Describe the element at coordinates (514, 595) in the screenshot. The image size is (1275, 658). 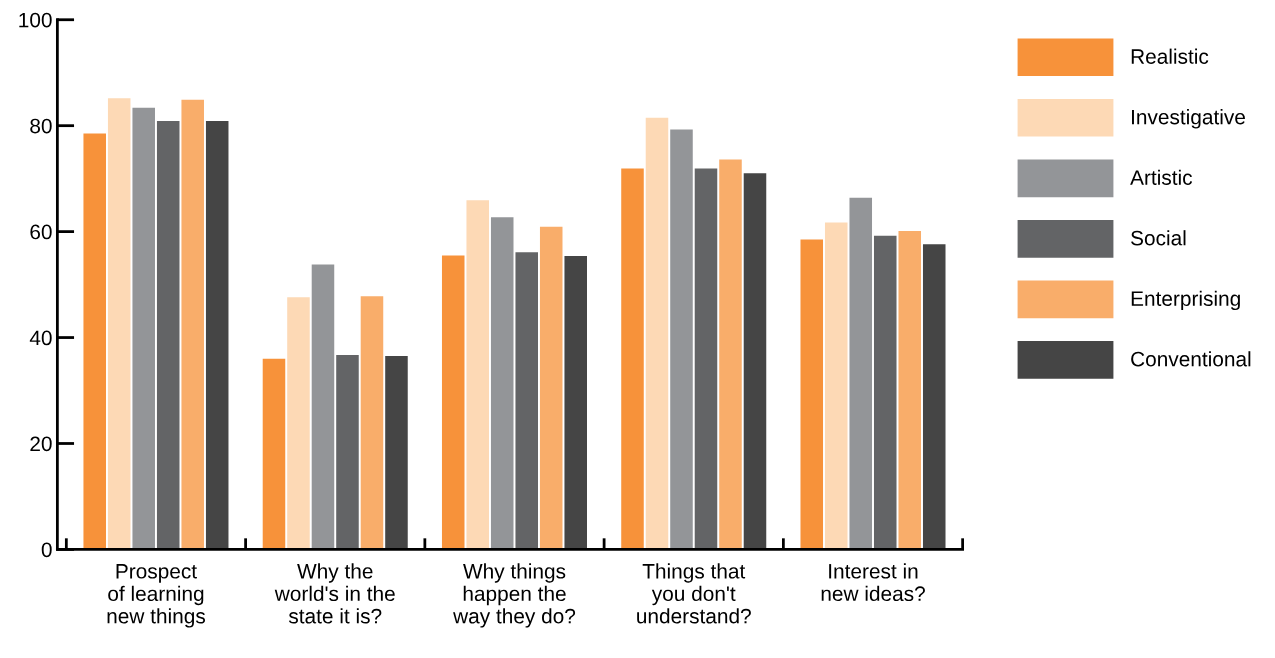
I see `x-tick-label: Why things happen the way they do?` at that location.